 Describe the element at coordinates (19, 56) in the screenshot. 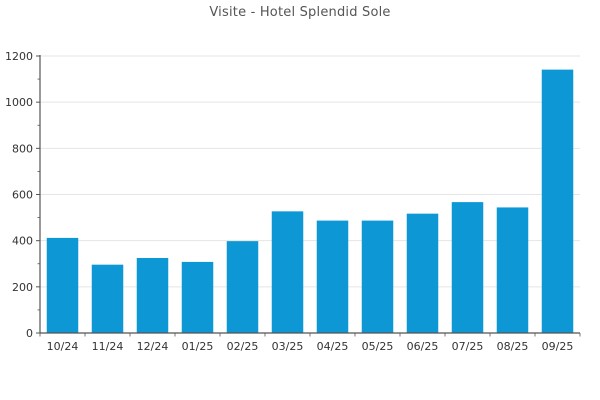

I see `y-tick-label: 1200` at that location.